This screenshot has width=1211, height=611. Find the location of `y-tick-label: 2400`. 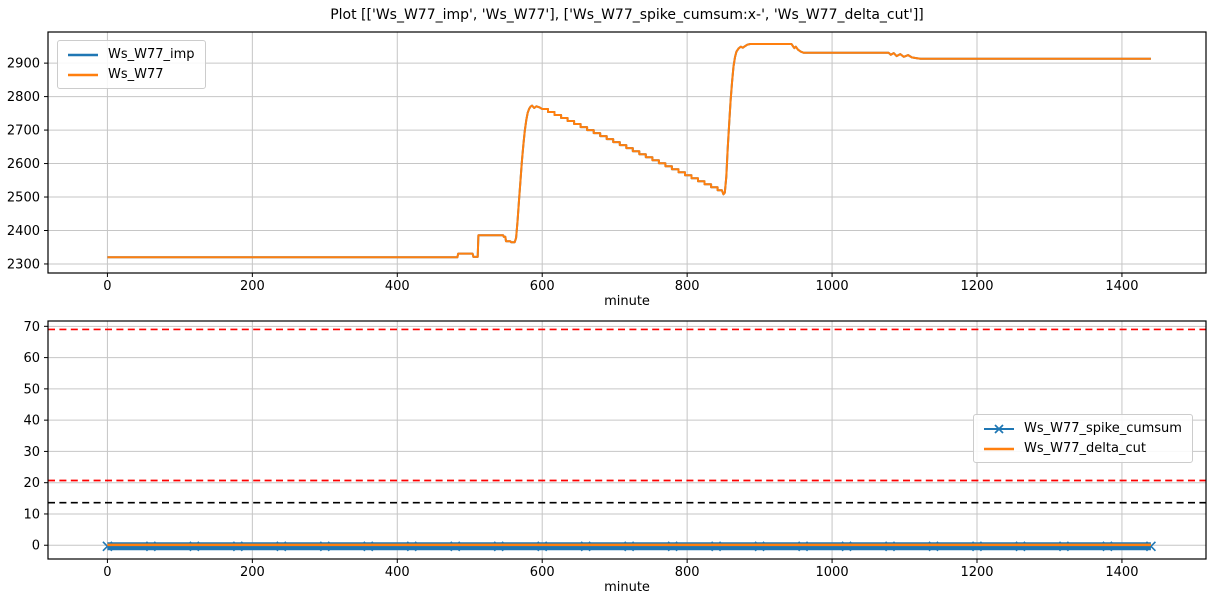

y-tick-label: 2400 is located at coordinates (23, 231).